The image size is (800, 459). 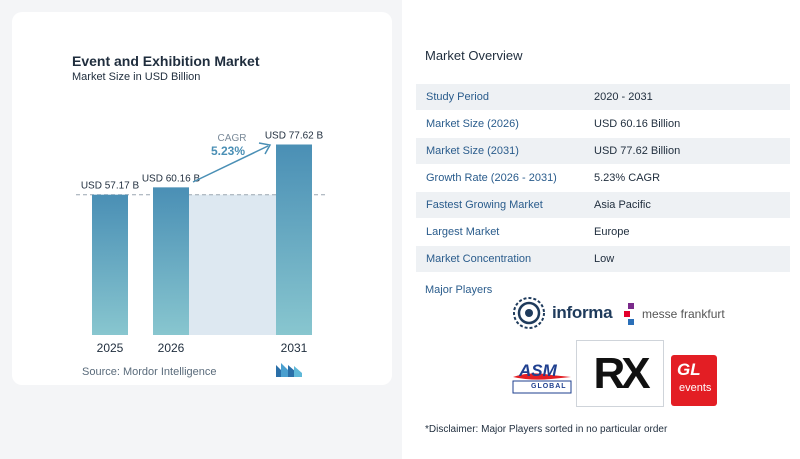 I want to click on overview-label: Study Period, so click(x=457, y=97).